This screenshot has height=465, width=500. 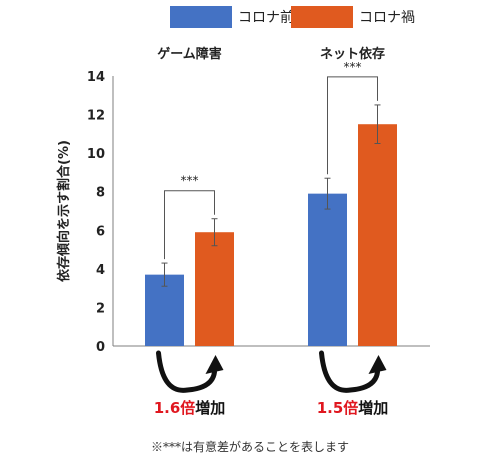 What do you see at coordinates (64, 211) in the screenshot?
I see `y-axis-label: 依存傾向を示す割合(%)` at bounding box center [64, 211].